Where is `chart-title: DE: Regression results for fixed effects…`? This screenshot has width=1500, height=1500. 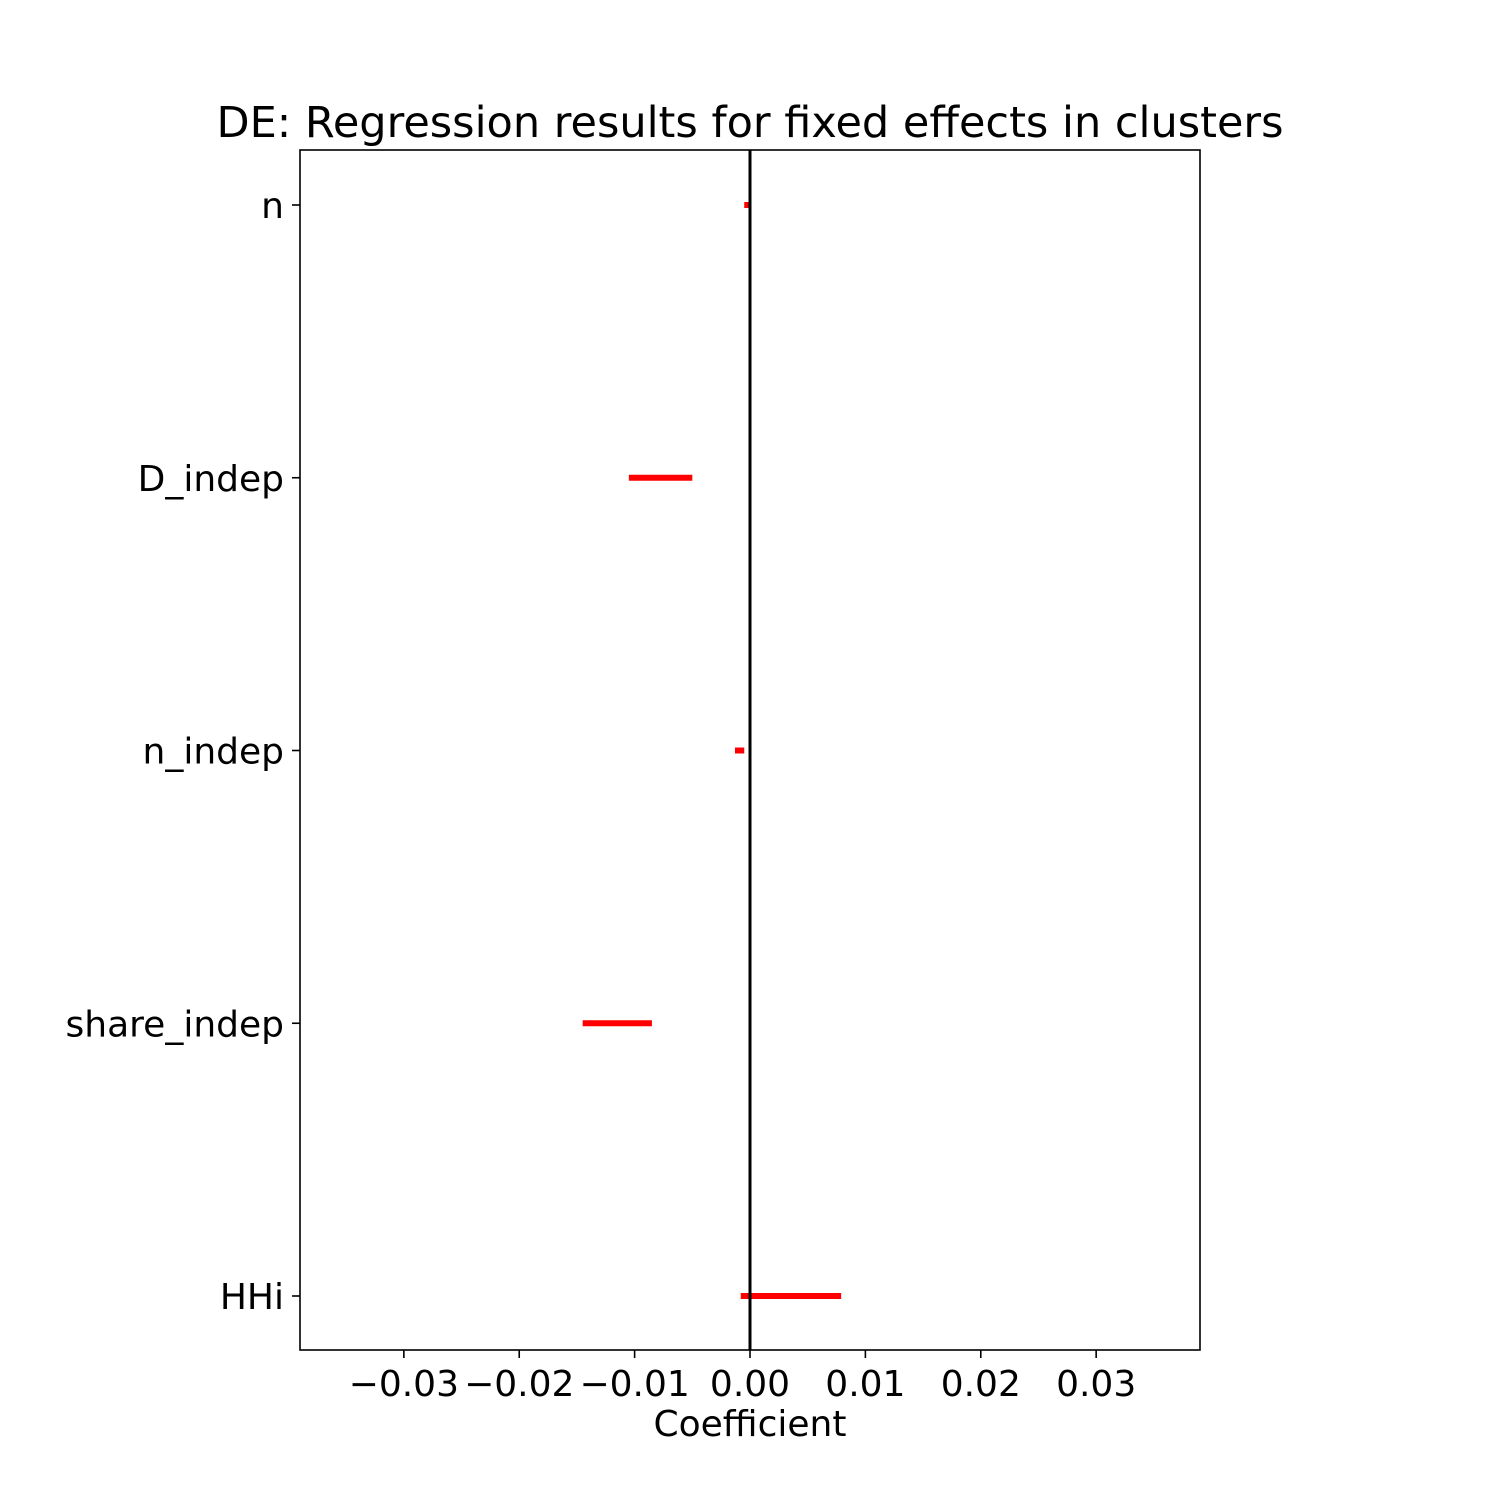 chart-title: DE: Regression results for fixed effects… is located at coordinates (749, 123).